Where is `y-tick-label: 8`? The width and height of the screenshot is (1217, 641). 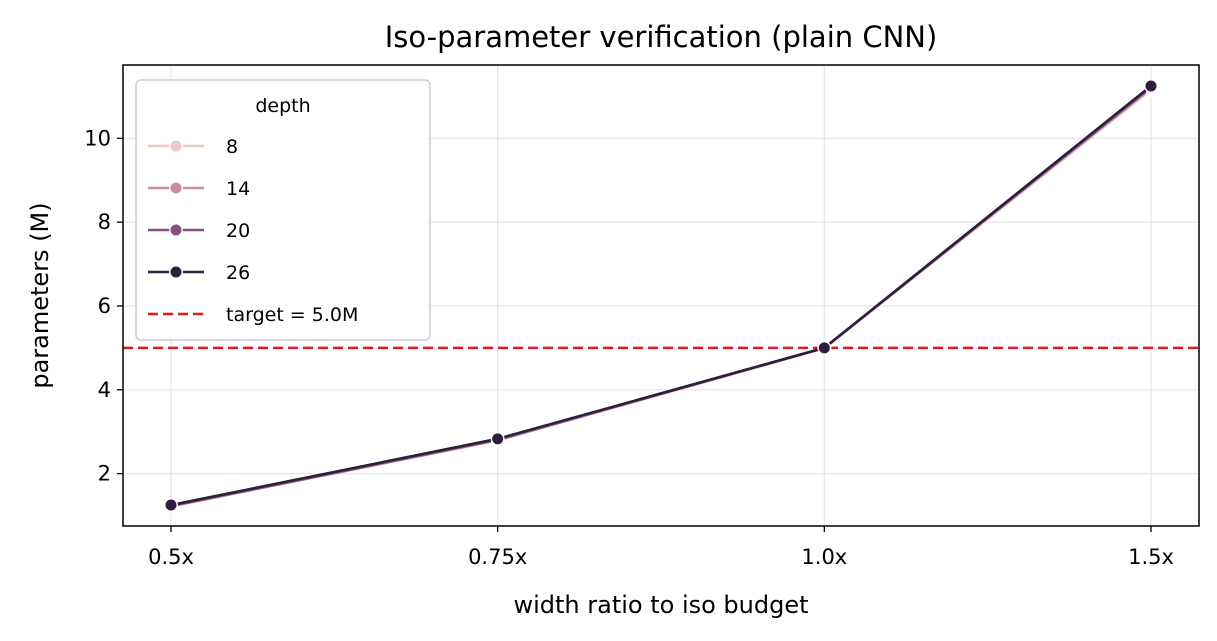
y-tick-label: 8 is located at coordinates (104, 222).